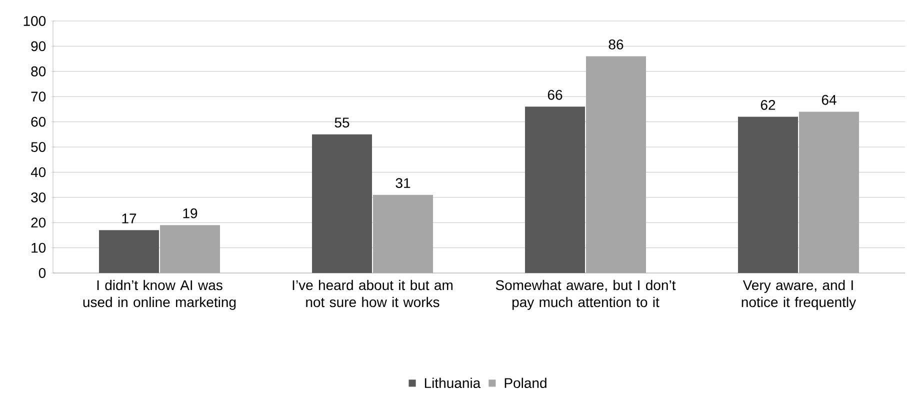 This screenshot has width=907, height=406. I want to click on y-tick-label: 0, so click(42, 273).